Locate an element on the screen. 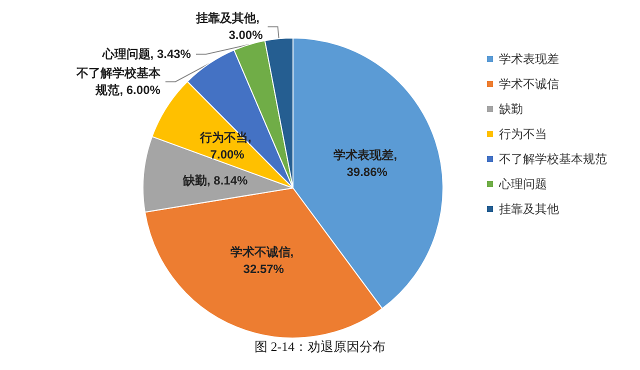  legend-label: 心理问题 is located at coordinates (522, 184).